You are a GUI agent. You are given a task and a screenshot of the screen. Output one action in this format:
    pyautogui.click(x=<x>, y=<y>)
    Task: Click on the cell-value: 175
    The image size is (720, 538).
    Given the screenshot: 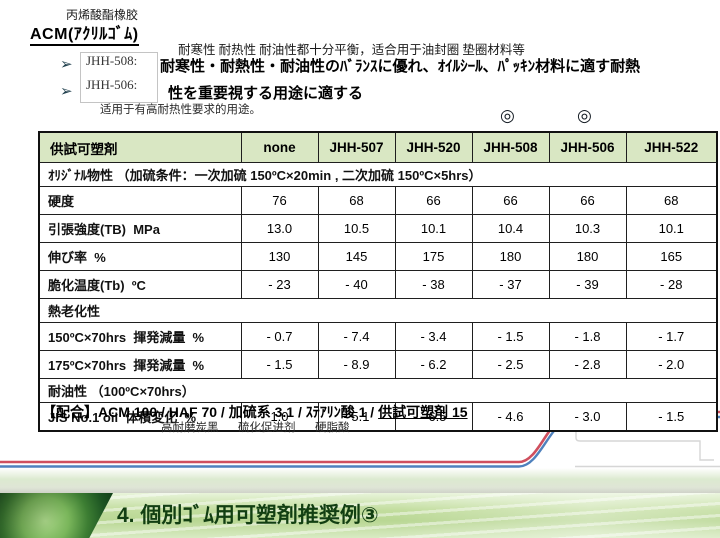 What is the action you would take?
    pyautogui.click(x=433, y=256)
    